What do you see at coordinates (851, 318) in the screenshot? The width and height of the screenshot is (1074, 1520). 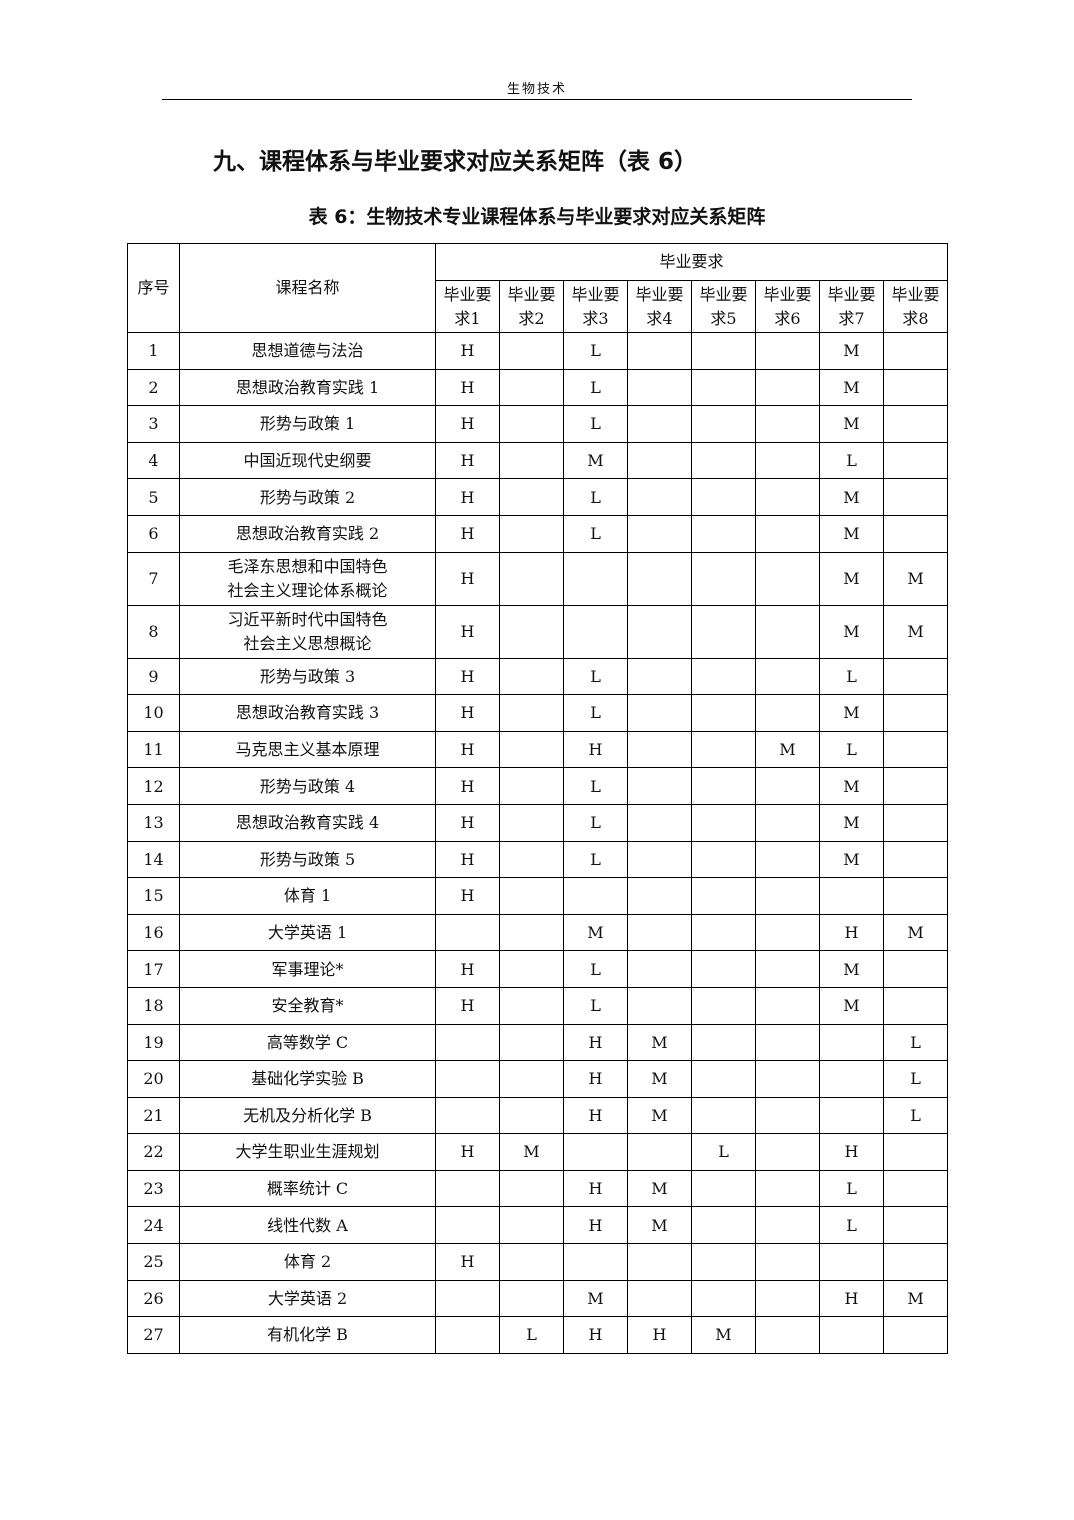 I see `header-text: 求7` at bounding box center [851, 318].